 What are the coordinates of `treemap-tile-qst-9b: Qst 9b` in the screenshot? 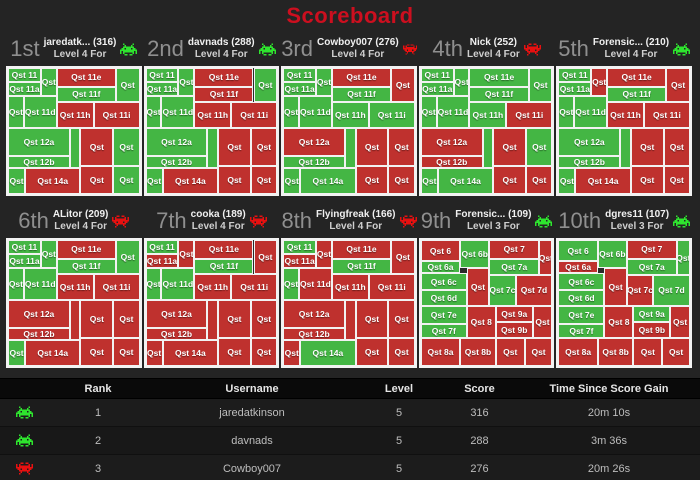 It's located at (514, 330).